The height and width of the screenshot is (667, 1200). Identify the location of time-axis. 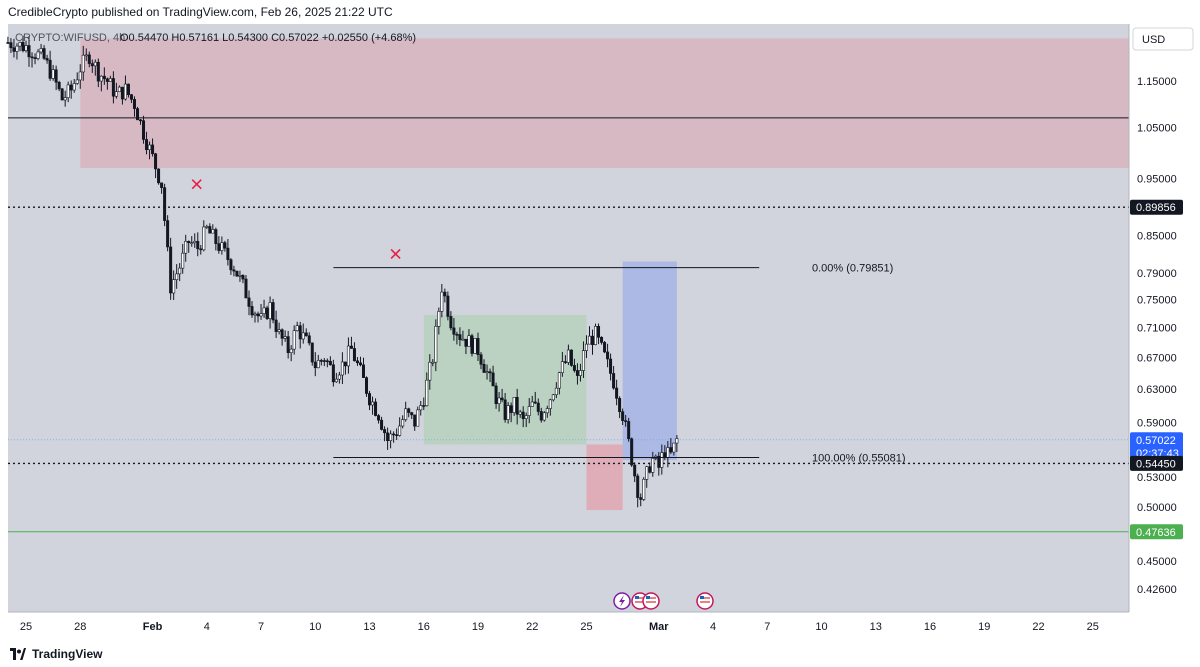
(568, 626).